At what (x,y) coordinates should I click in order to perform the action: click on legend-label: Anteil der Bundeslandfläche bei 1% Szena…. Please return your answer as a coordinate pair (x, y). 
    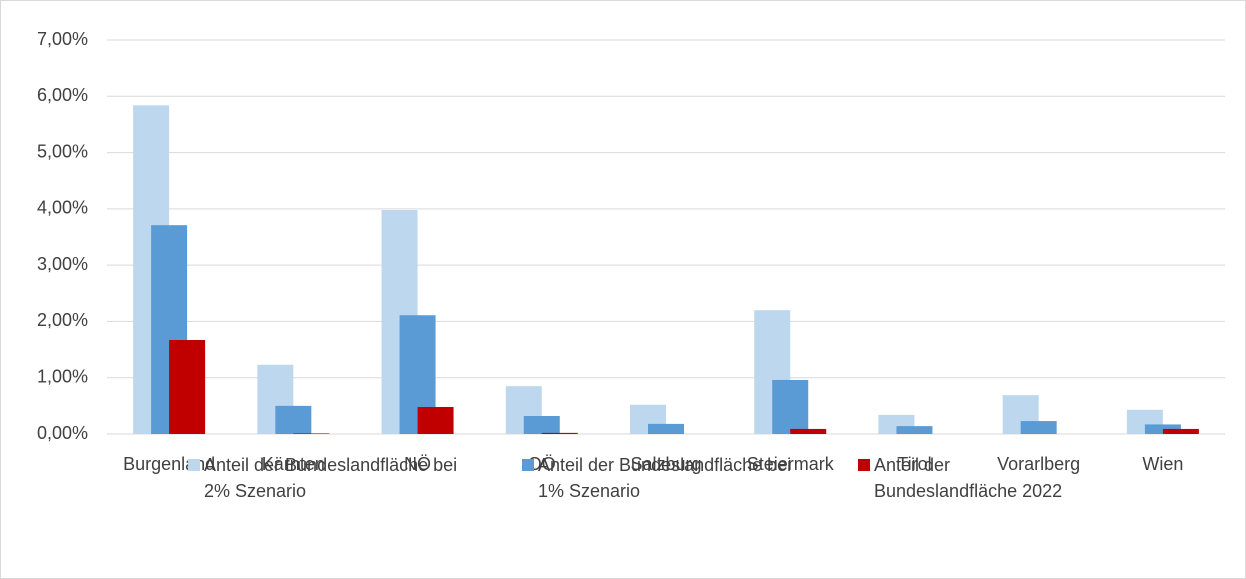
    Looking at the image, I should click on (665, 478).